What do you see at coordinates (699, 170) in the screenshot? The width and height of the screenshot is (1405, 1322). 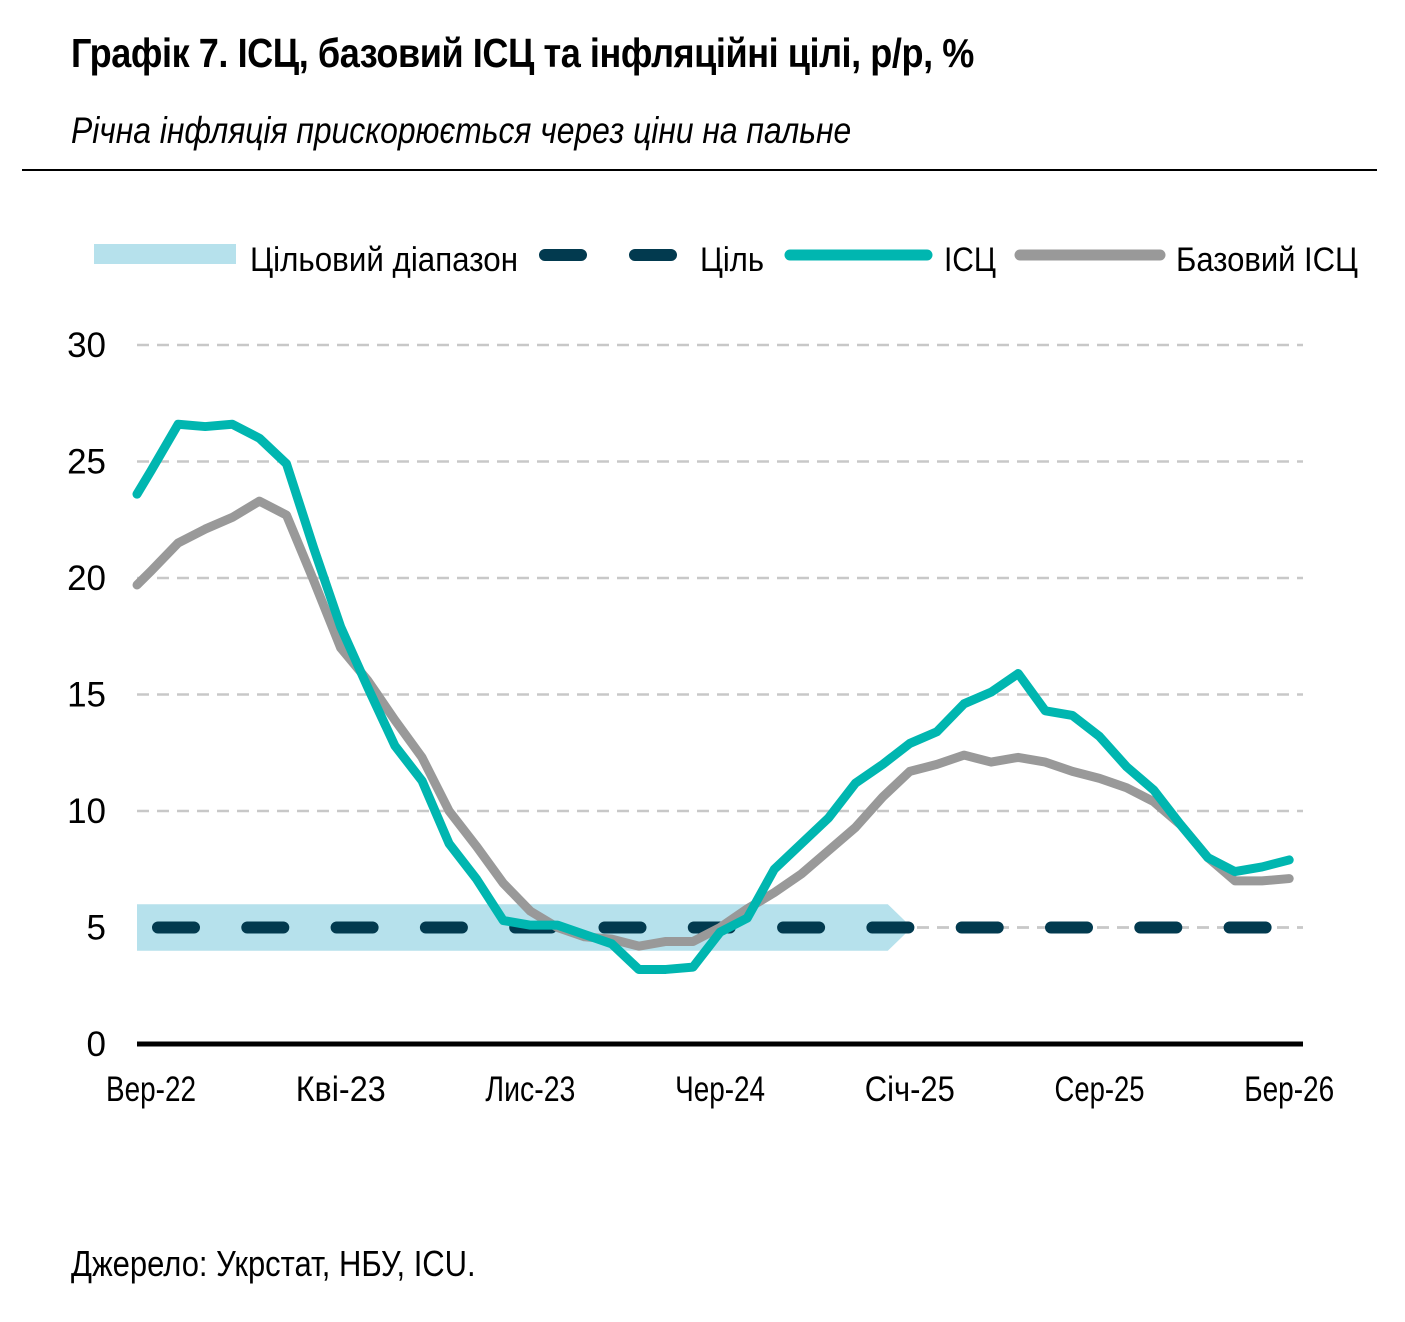 I see `title-divider` at bounding box center [699, 170].